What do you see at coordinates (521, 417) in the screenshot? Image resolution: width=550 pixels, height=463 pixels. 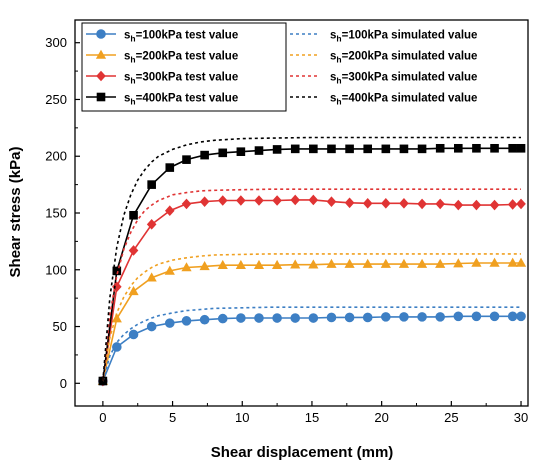 I see `x-tick-label: 30` at bounding box center [521, 417].